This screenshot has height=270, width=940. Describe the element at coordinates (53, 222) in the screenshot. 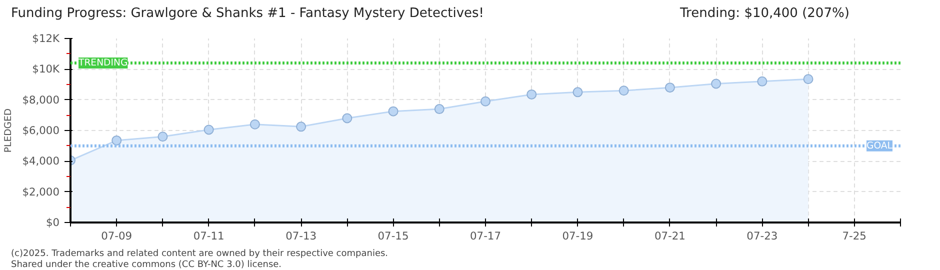

I see `y-tick-label: $0` at that location.